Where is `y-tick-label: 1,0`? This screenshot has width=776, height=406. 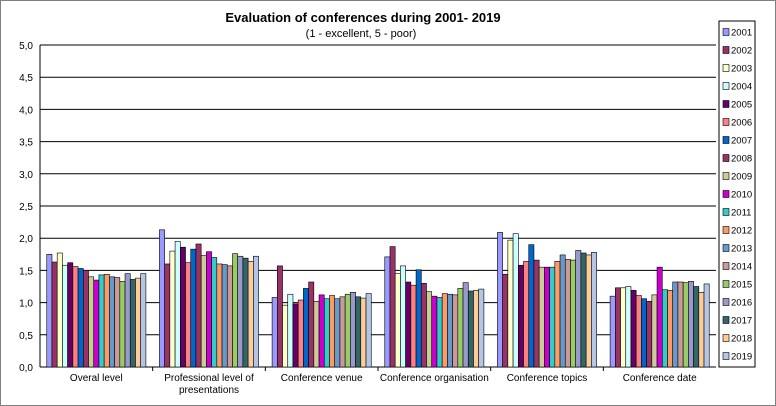
y-tick-label: 1,0 is located at coordinates (26, 304).